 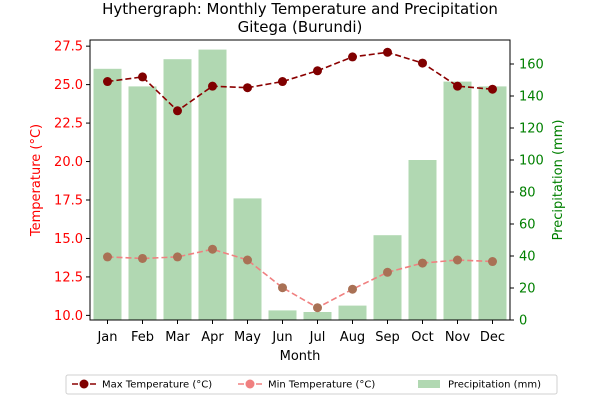 What do you see at coordinates (422, 263) in the screenshot?
I see `min-temp-point-oct` at bounding box center [422, 263].